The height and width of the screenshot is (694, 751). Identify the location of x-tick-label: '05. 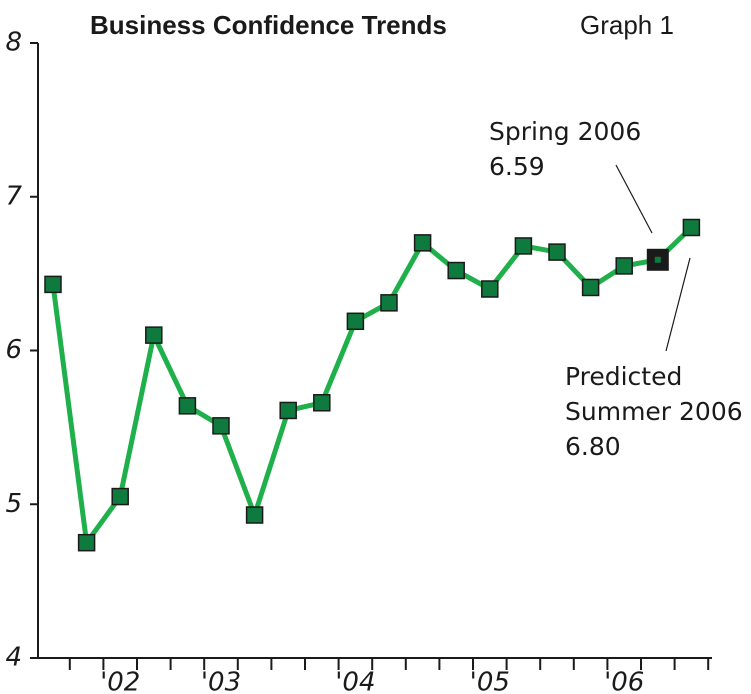
(490, 681).